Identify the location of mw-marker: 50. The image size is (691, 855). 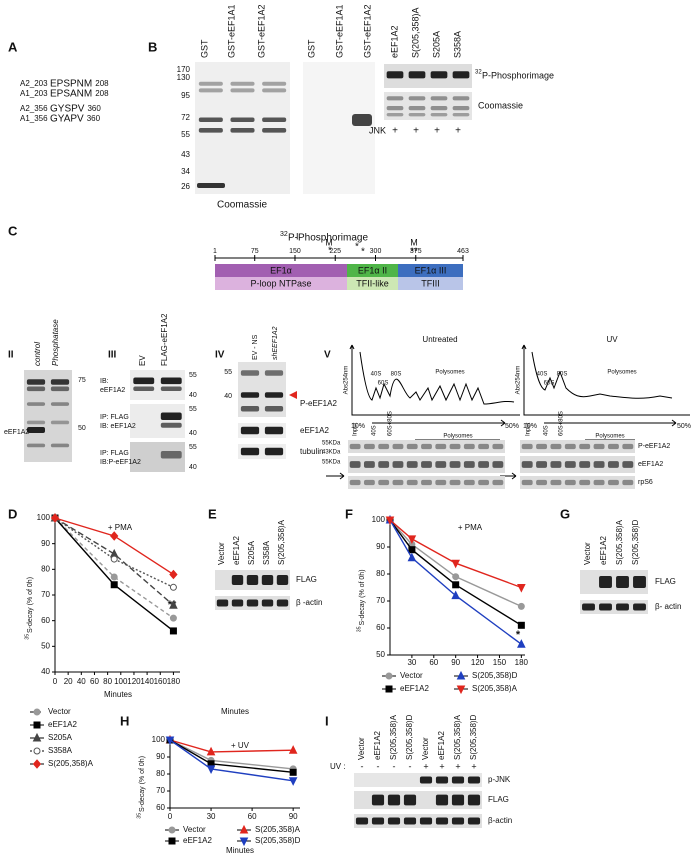
(82, 428).